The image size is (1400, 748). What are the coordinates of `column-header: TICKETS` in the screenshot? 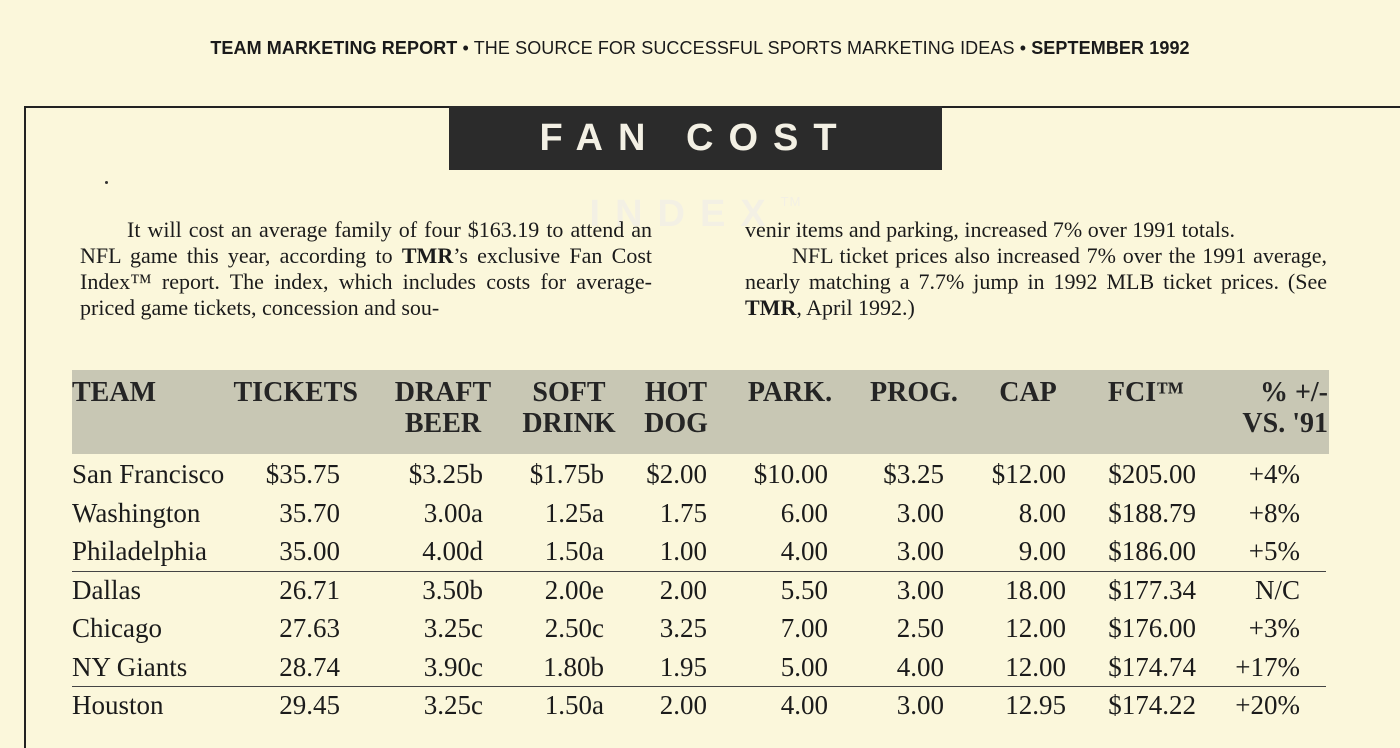 It's located at (296, 392).